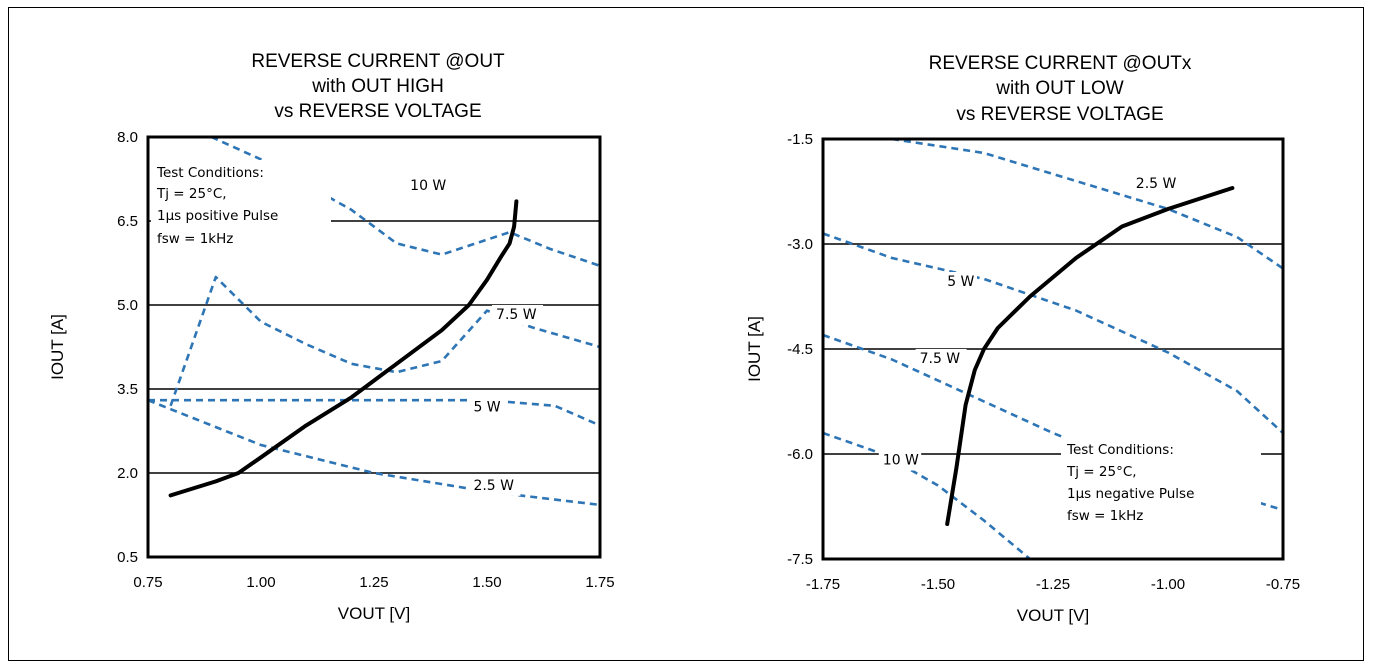 The height and width of the screenshot is (671, 1374). Describe the element at coordinates (377, 86) in the screenshot. I see `chart1-title-line-2: with OUT HIGH` at that location.